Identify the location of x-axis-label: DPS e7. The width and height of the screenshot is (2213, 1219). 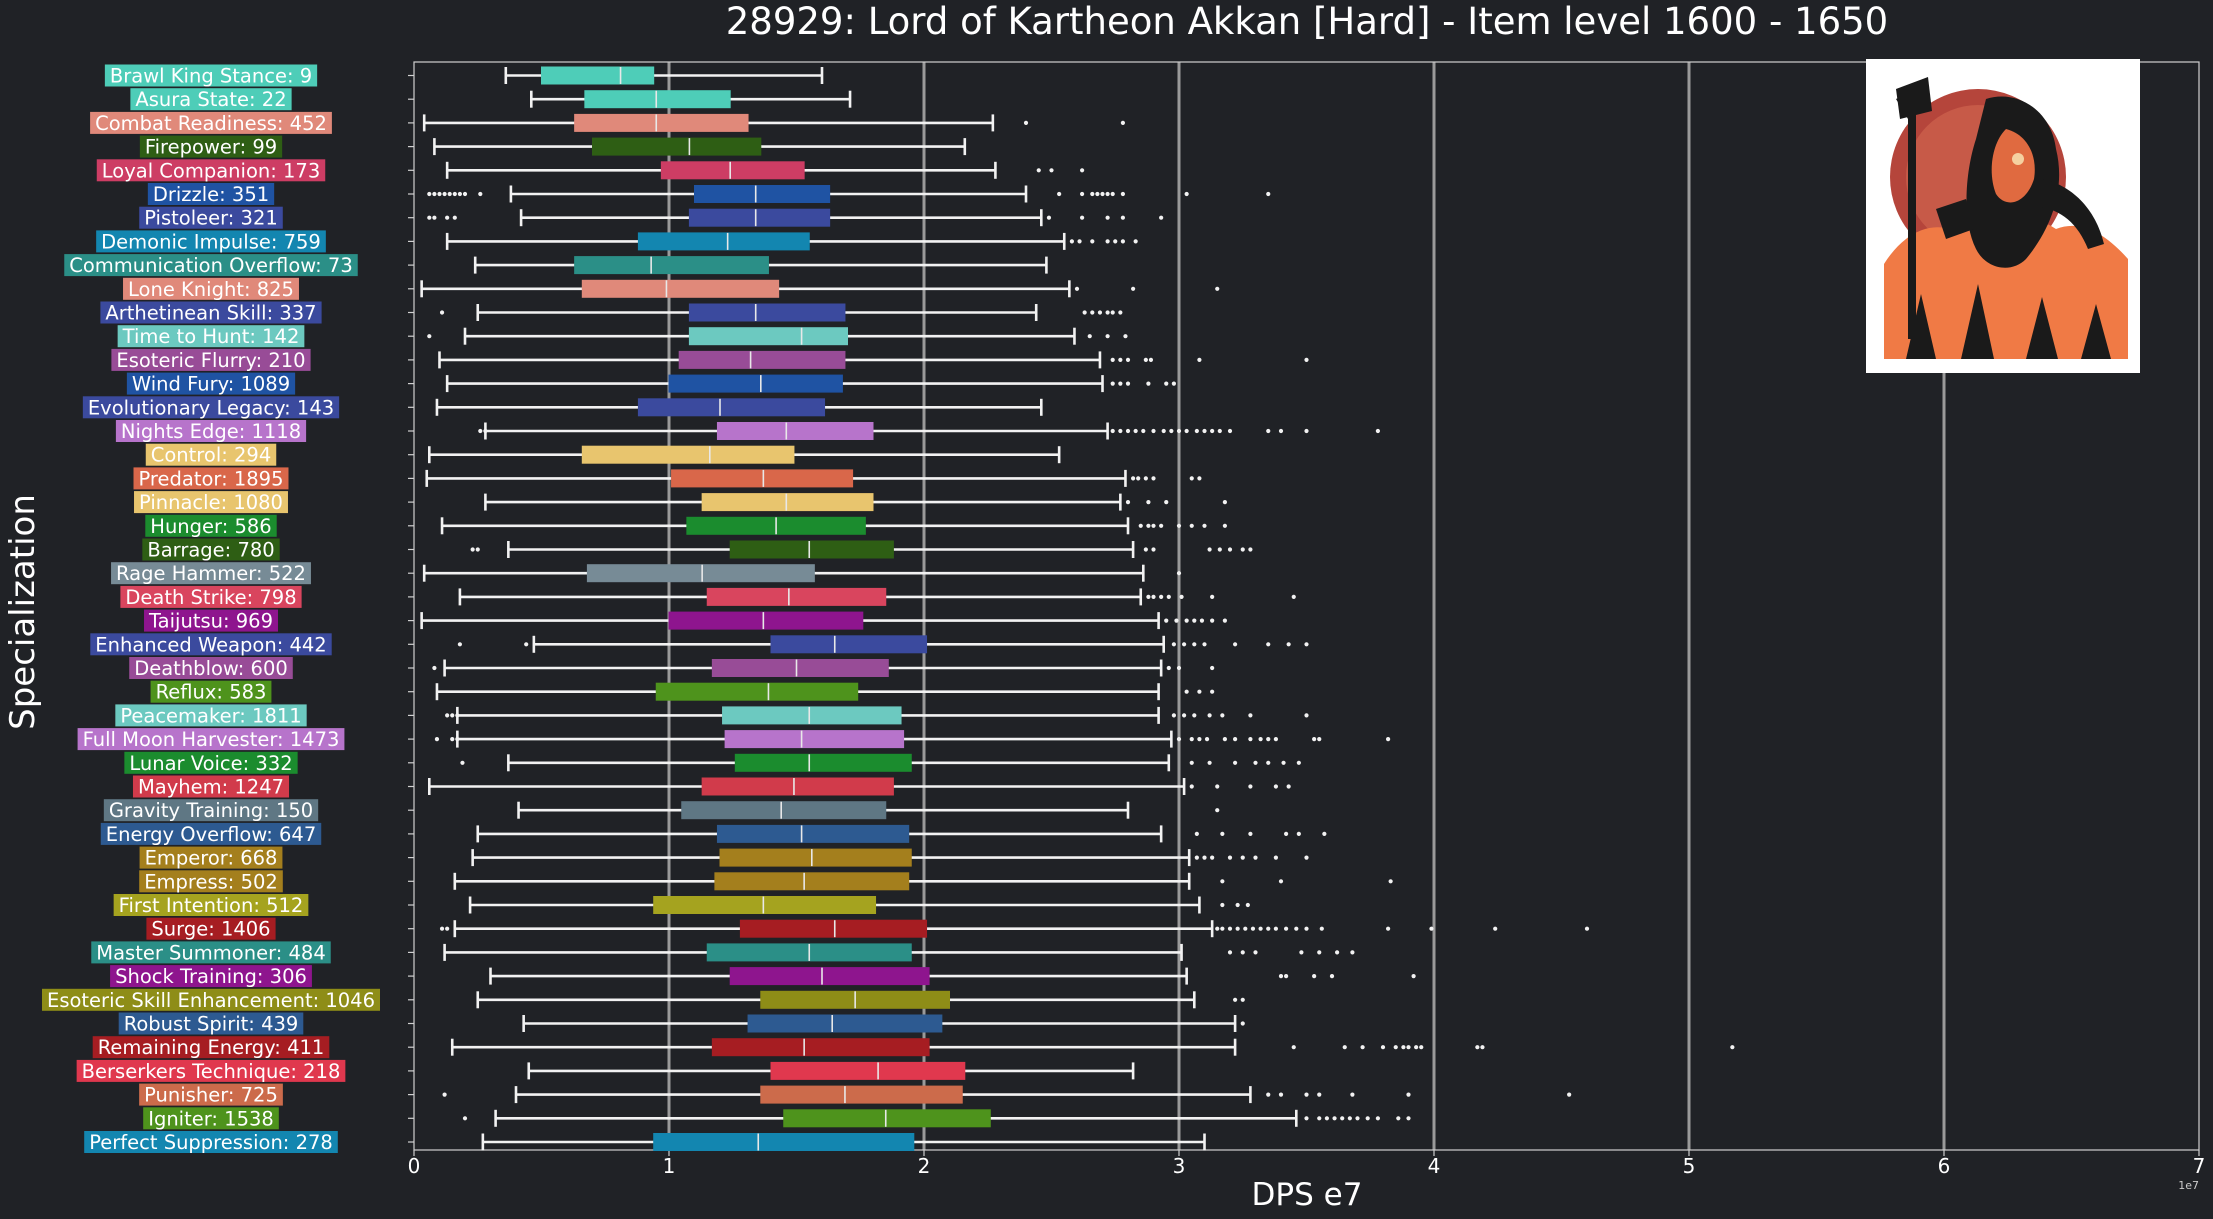
(1307, 1195).